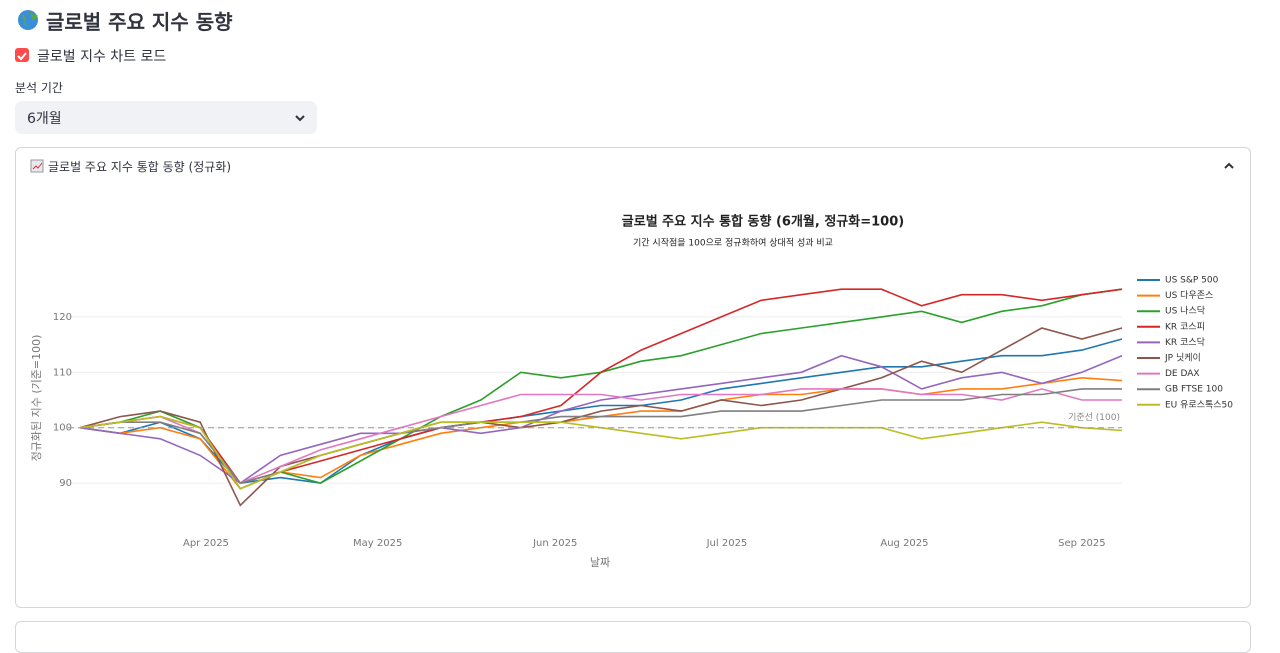  I want to click on page-title: 글로벌 주요 지수 동향, so click(139, 22).